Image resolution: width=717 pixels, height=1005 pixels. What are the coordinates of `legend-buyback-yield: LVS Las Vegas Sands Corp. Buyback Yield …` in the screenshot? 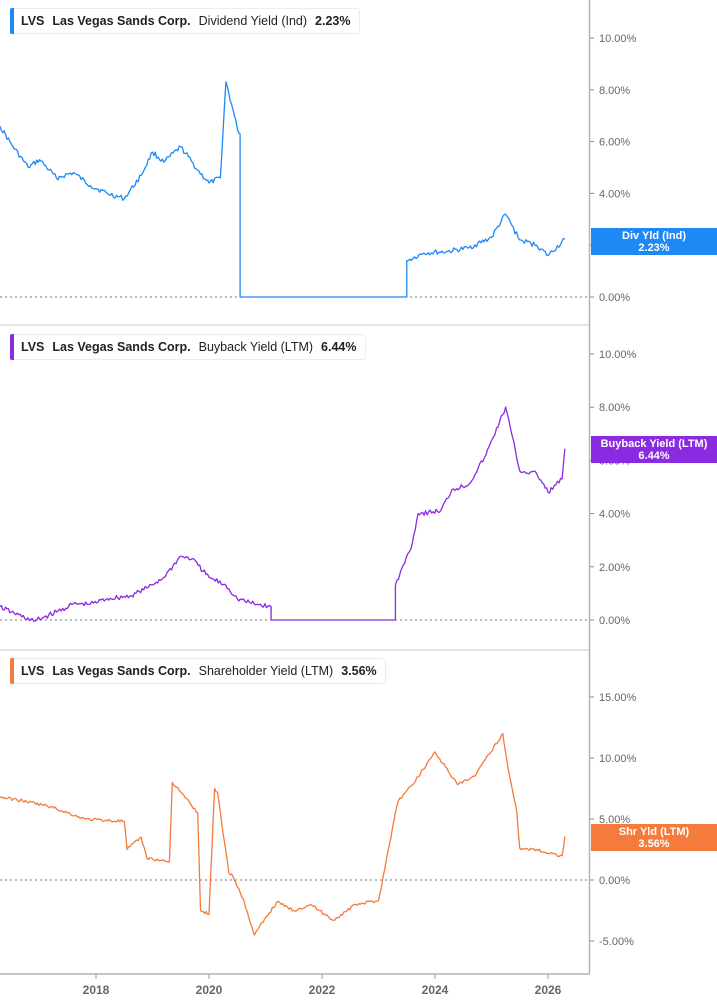 It's located at (188, 347).